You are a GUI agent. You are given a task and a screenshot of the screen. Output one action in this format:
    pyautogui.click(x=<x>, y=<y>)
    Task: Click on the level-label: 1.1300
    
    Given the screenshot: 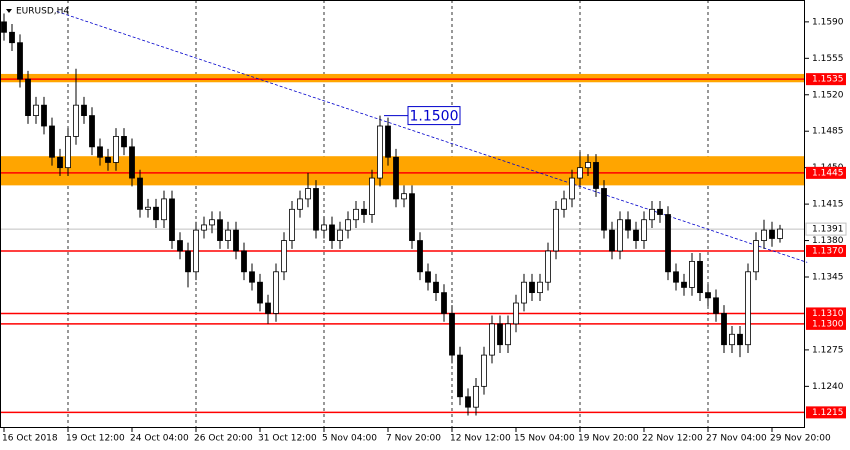 What is the action you would take?
    pyautogui.click(x=828, y=324)
    